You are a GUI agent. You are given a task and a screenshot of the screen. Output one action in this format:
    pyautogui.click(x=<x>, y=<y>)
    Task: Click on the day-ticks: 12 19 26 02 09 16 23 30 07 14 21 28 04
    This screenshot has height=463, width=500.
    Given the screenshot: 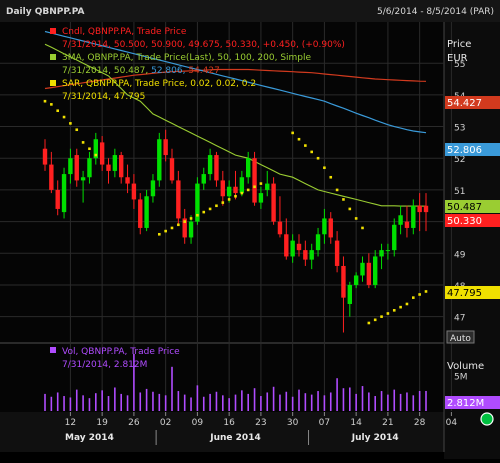 What is the action you would take?
    pyautogui.click(x=261, y=420)
    